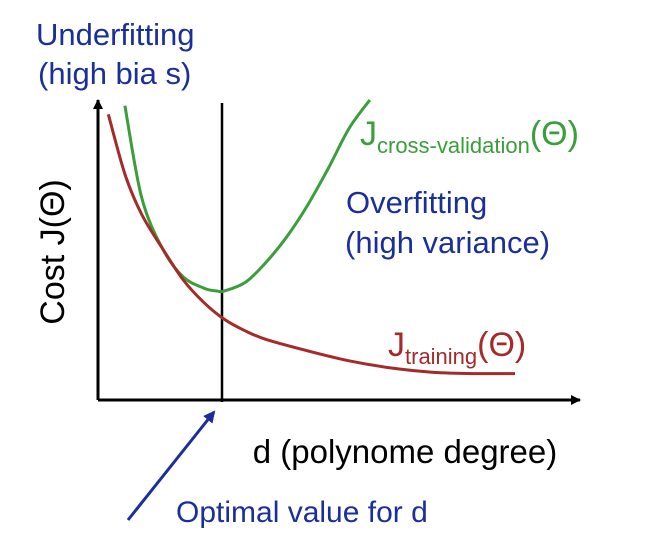  Describe the element at coordinates (53, 251) in the screenshot. I see `y-axis-label: Cost J(Θ)` at that location.